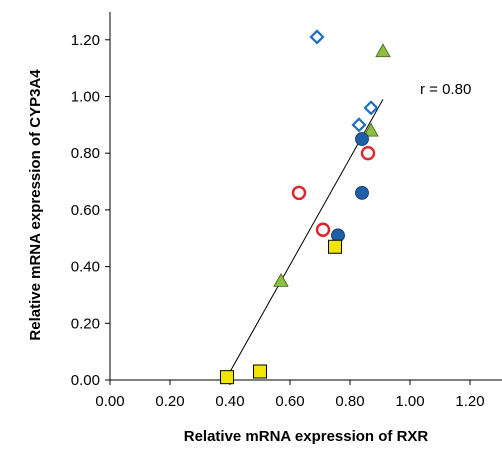 This screenshot has height=453, width=502. What do you see at coordinates (85, 380) in the screenshot?
I see `y-tick-label: 0.00` at bounding box center [85, 380].